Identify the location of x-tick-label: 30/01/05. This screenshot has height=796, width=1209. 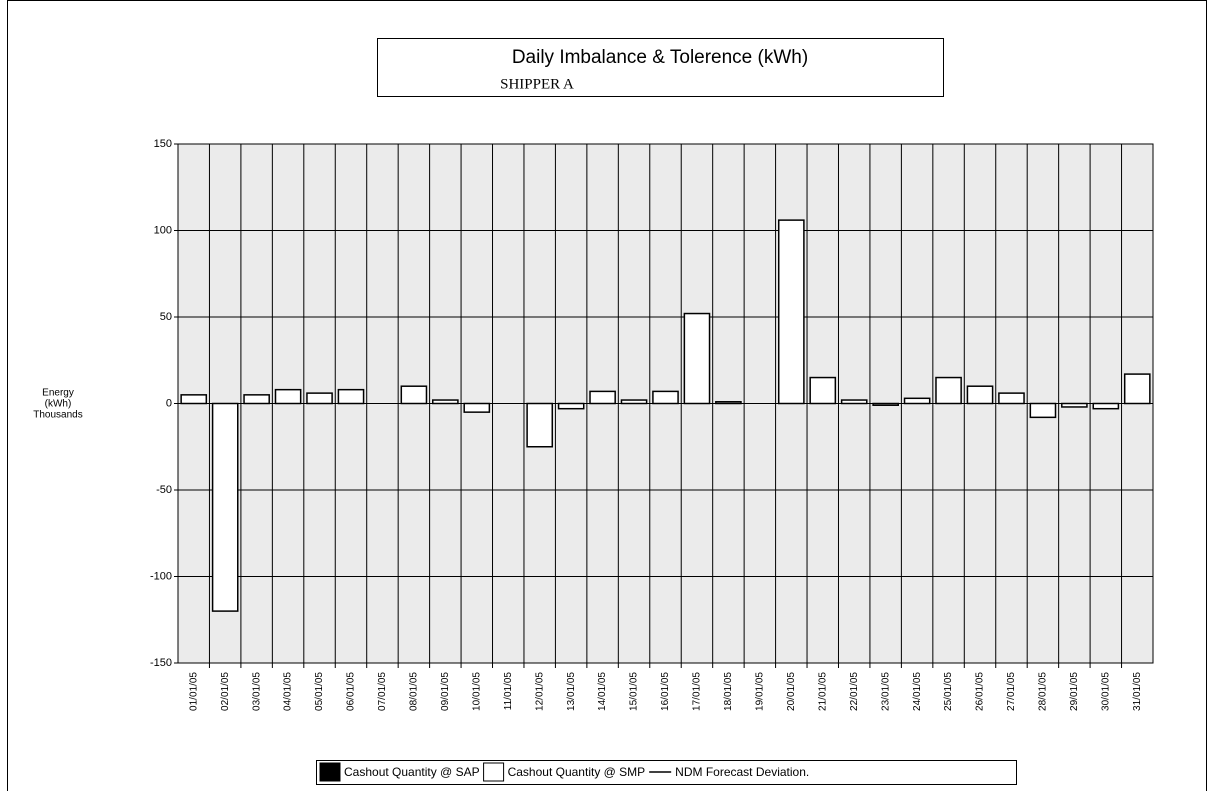
(1105, 691).